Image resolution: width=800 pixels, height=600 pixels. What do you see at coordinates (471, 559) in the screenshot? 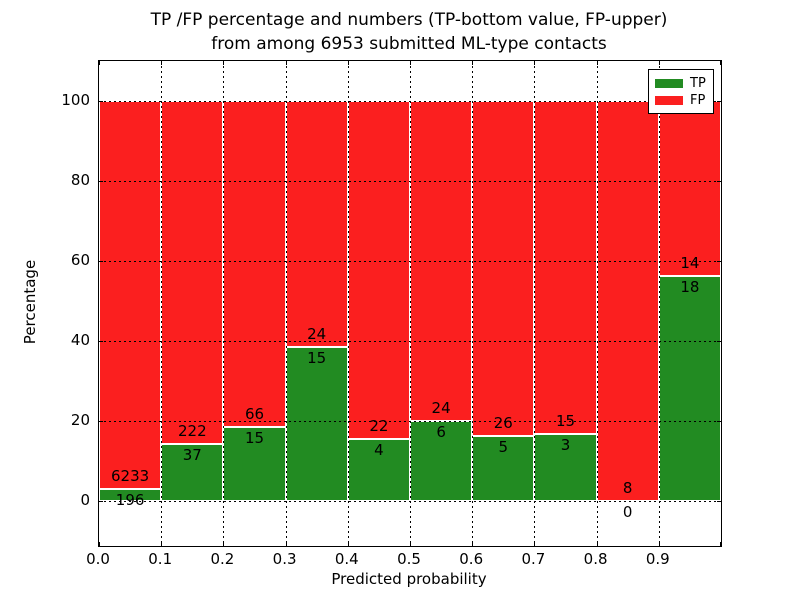
I see `x-tick-label: 0.6` at bounding box center [471, 559].